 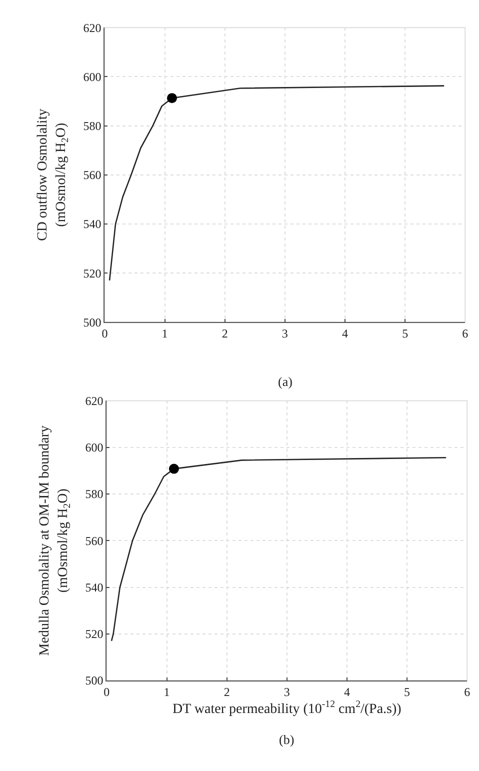 What do you see at coordinates (286, 739) in the screenshot?
I see `text: (b)` at bounding box center [286, 739].